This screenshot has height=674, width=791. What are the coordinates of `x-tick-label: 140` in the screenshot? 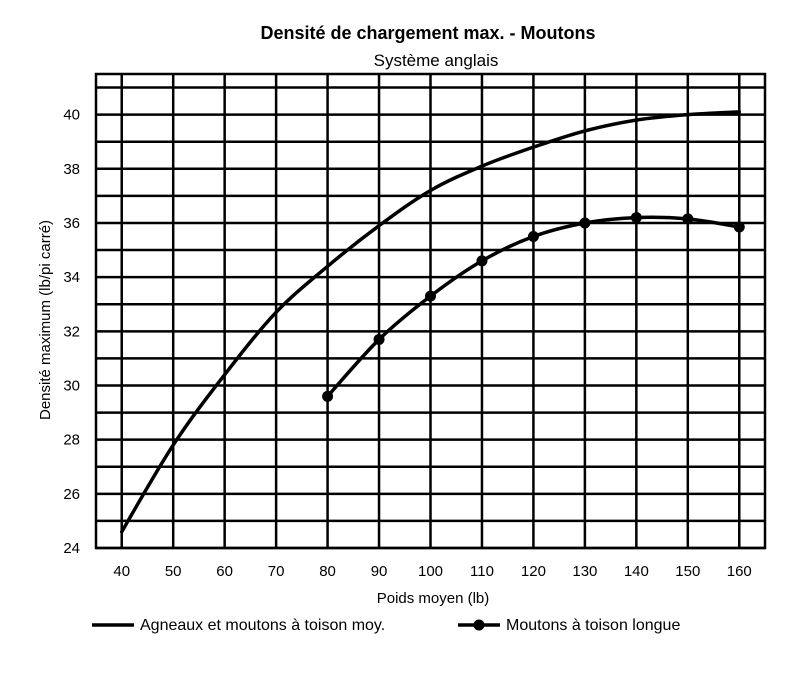 It's located at (636, 571).